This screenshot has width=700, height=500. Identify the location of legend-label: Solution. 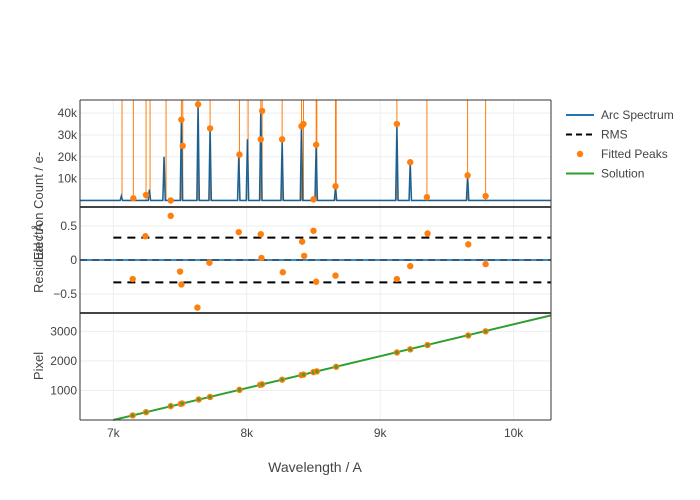
(622, 174).